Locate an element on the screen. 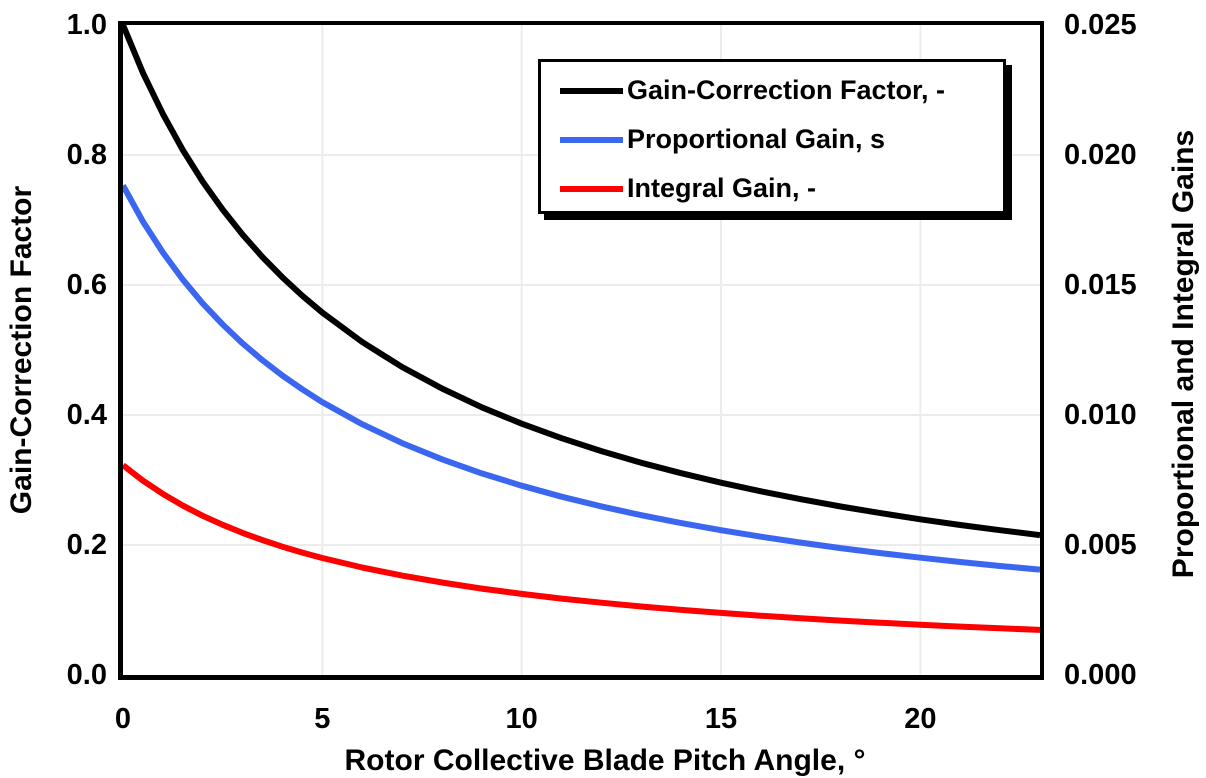  right-axis-tick-label: 0.000 is located at coordinates (1100, 675).